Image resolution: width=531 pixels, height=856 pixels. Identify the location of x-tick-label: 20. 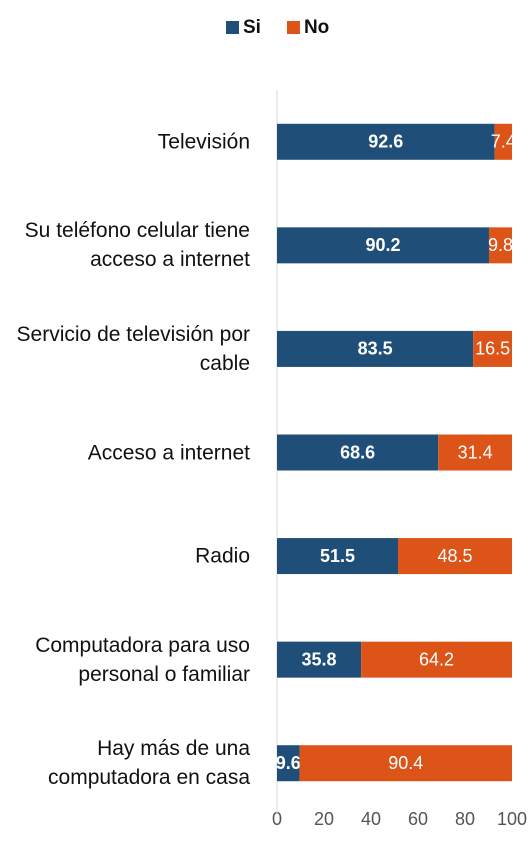
(324, 819).